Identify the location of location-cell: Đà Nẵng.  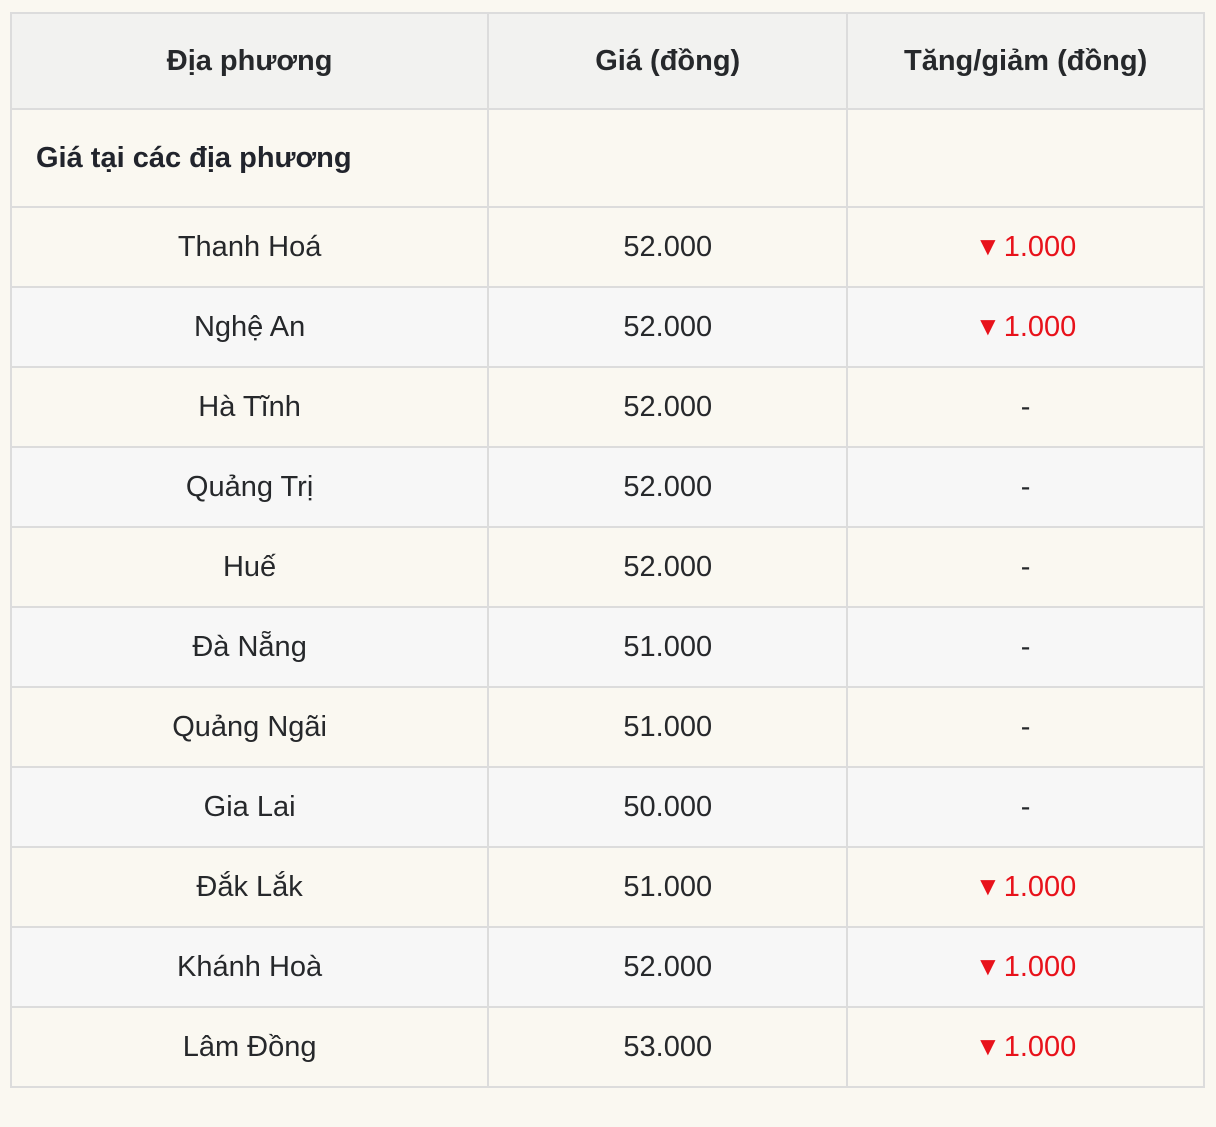
(249, 647).